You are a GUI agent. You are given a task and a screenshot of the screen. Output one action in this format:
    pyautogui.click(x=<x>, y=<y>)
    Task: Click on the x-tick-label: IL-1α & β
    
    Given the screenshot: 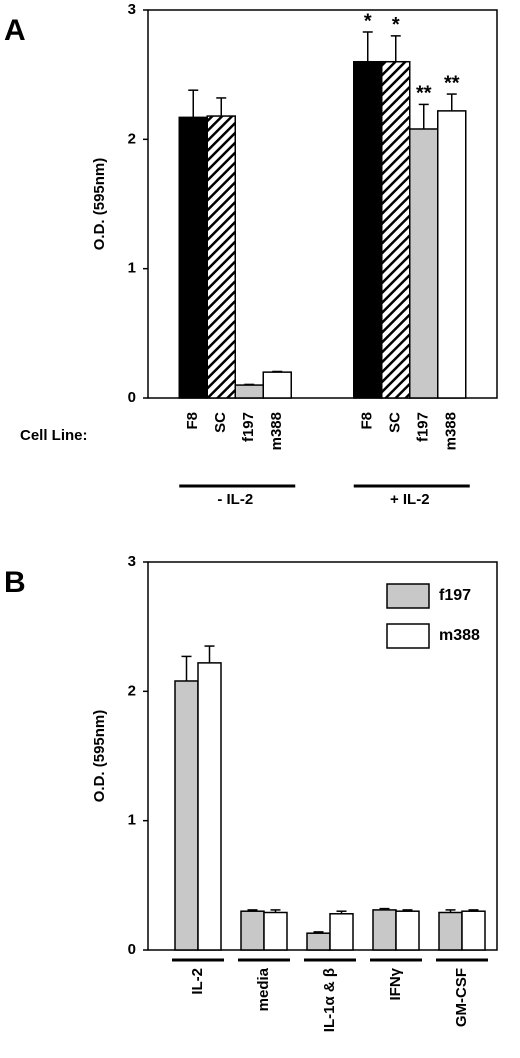 What is the action you would take?
    pyautogui.click(x=329, y=1000)
    